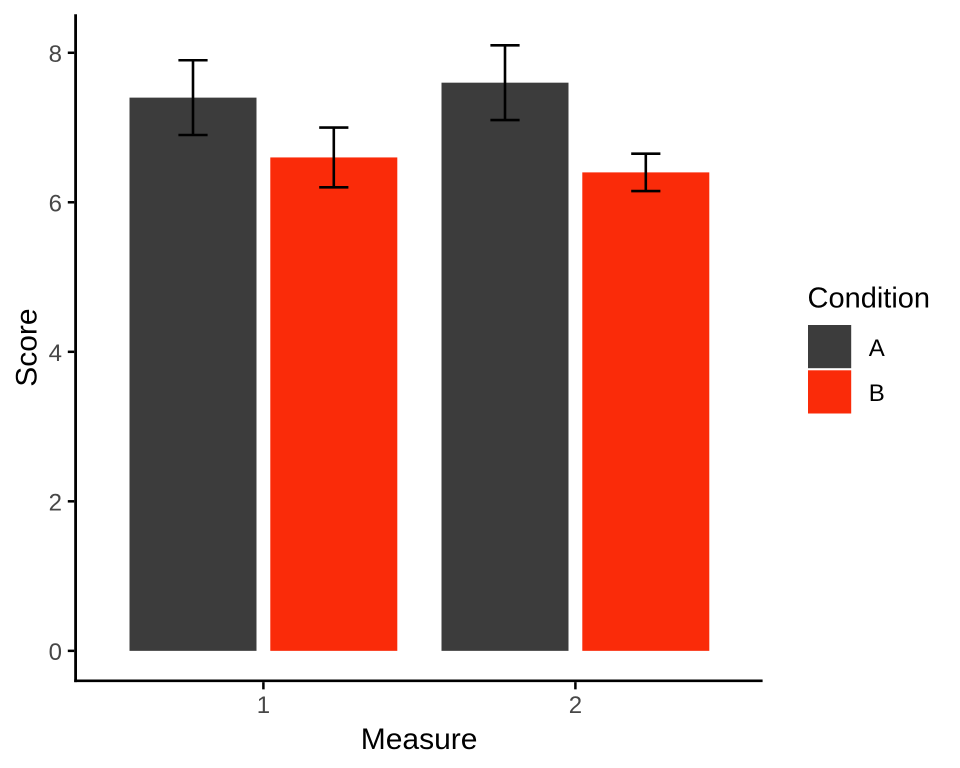 This screenshot has width=960, height=768. Describe the element at coordinates (419, 739) in the screenshot. I see `x-axis-title: Measure` at that location.